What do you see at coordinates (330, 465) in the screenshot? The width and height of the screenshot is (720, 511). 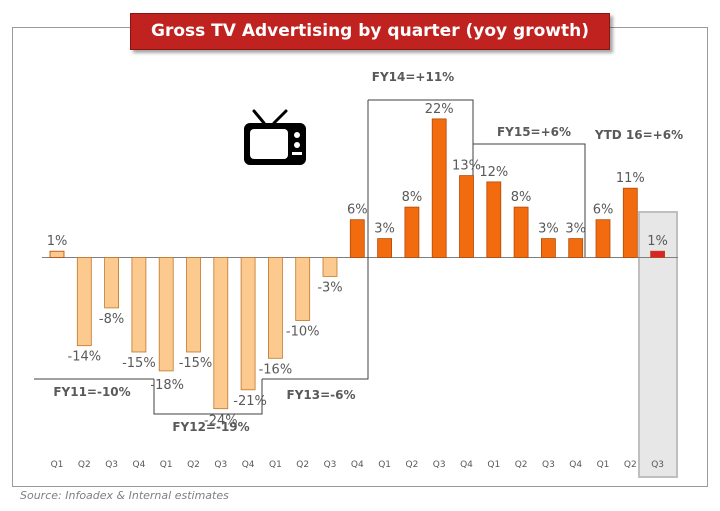 I see `tick-label-10: Q3` at bounding box center [330, 465].